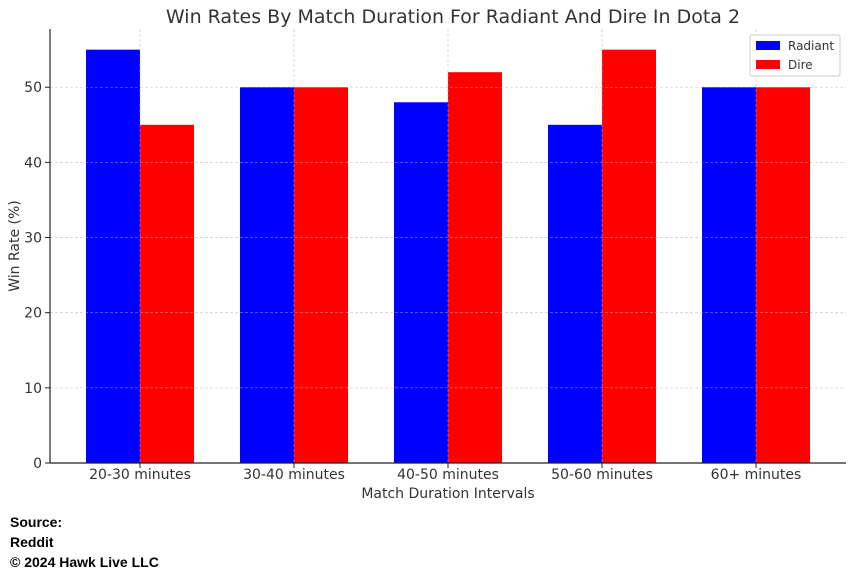 This screenshot has height=577, width=854. I want to click on y-tick-label: 10, so click(33, 389).